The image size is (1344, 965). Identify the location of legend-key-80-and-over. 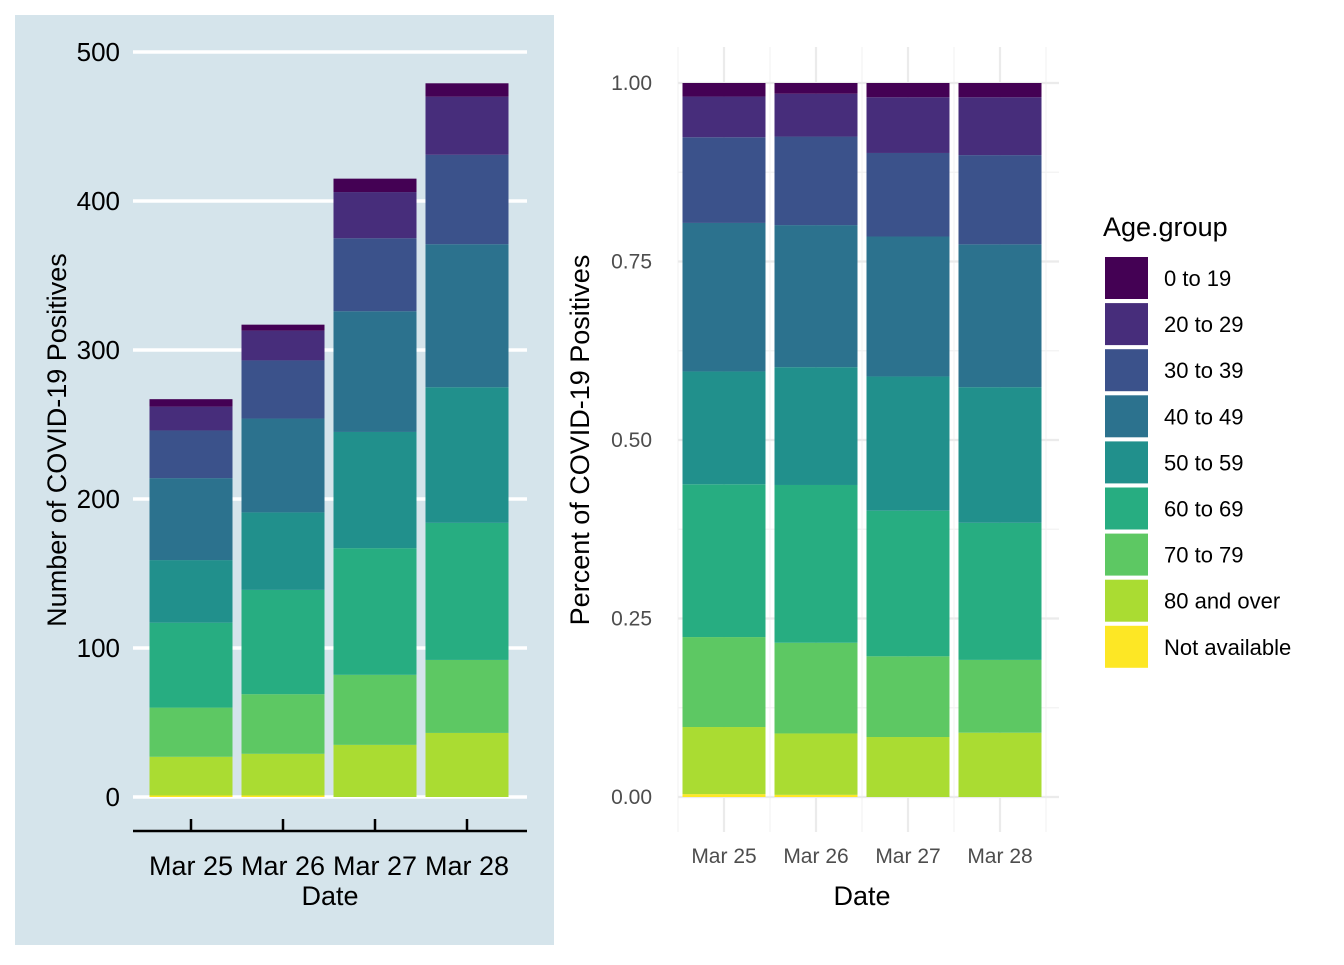
(1126, 600).